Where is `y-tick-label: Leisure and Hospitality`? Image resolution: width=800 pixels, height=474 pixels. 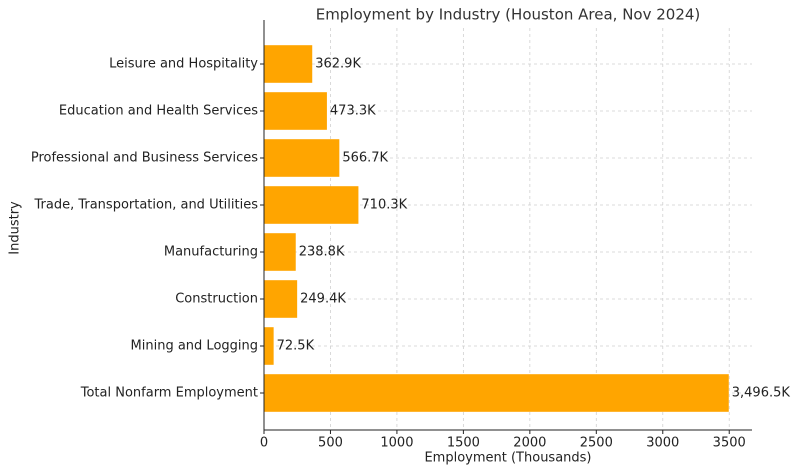 y-tick-label: Leisure and Hospitality is located at coordinates (183, 64).